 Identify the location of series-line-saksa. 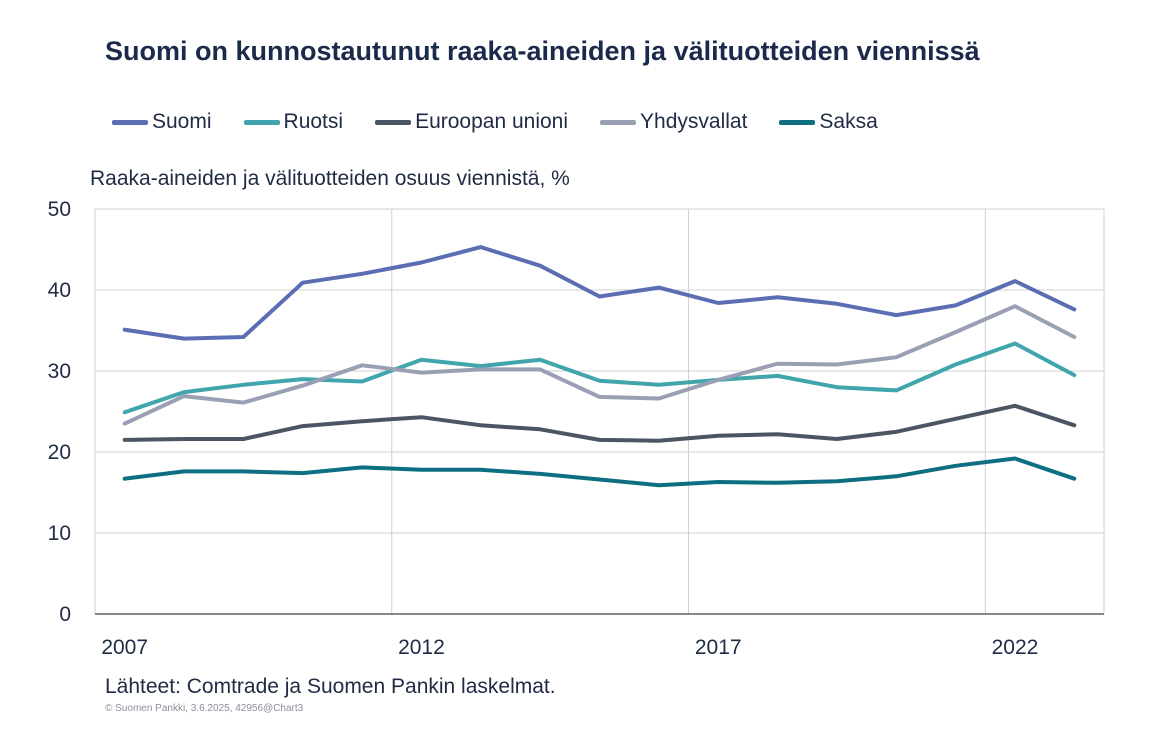
(599, 472).